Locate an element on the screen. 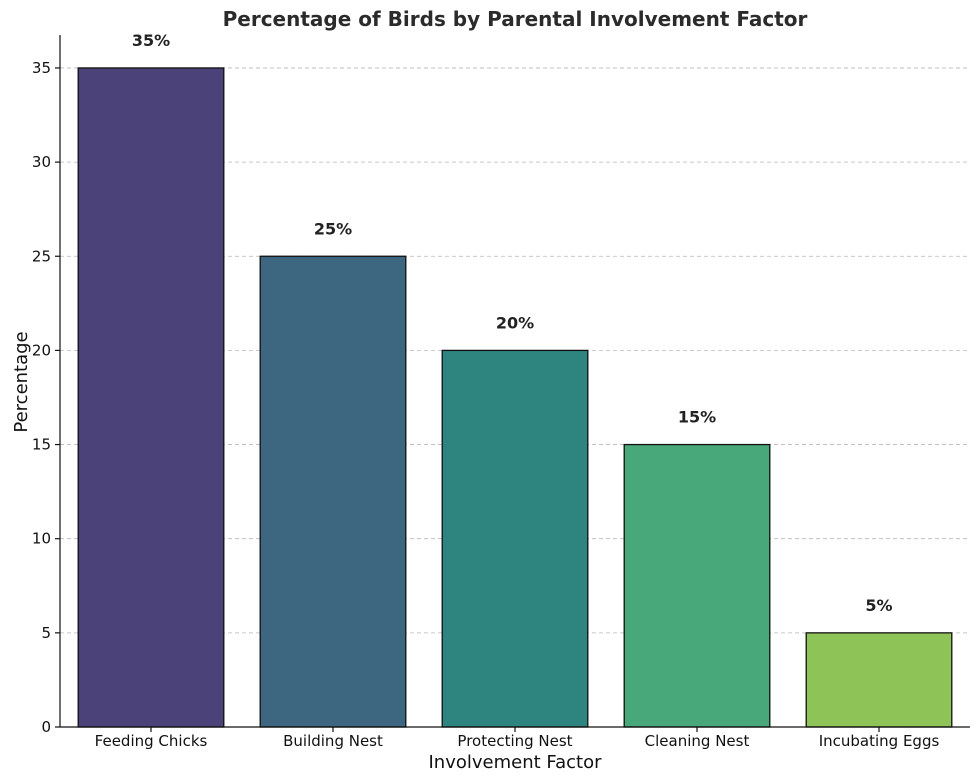  bar-value-label: 20% is located at coordinates (515, 322).